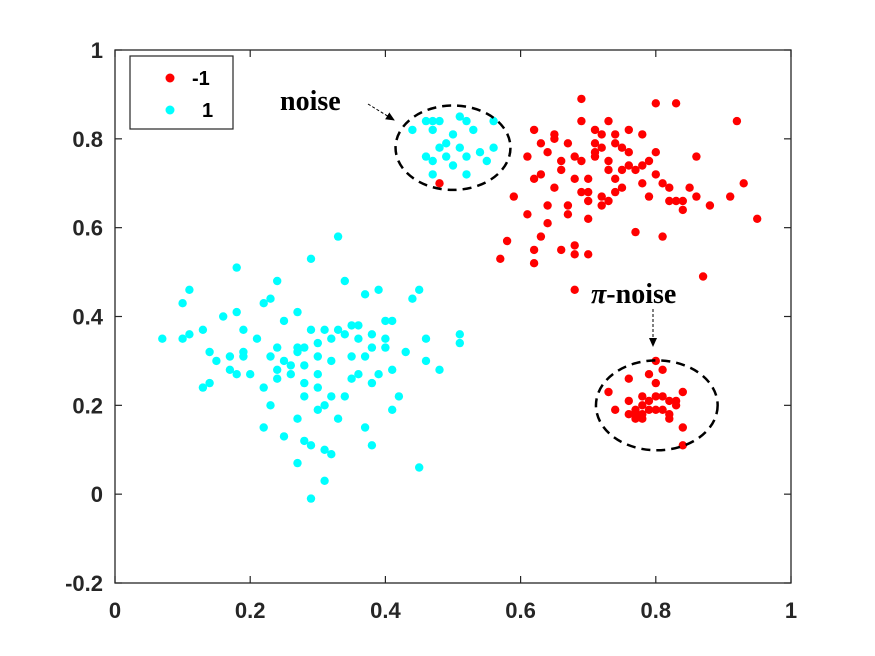 This screenshot has width=875, height=656. Describe the element at coordinates (453, 148) in the screenshot. I see `noise-circle` at that location.